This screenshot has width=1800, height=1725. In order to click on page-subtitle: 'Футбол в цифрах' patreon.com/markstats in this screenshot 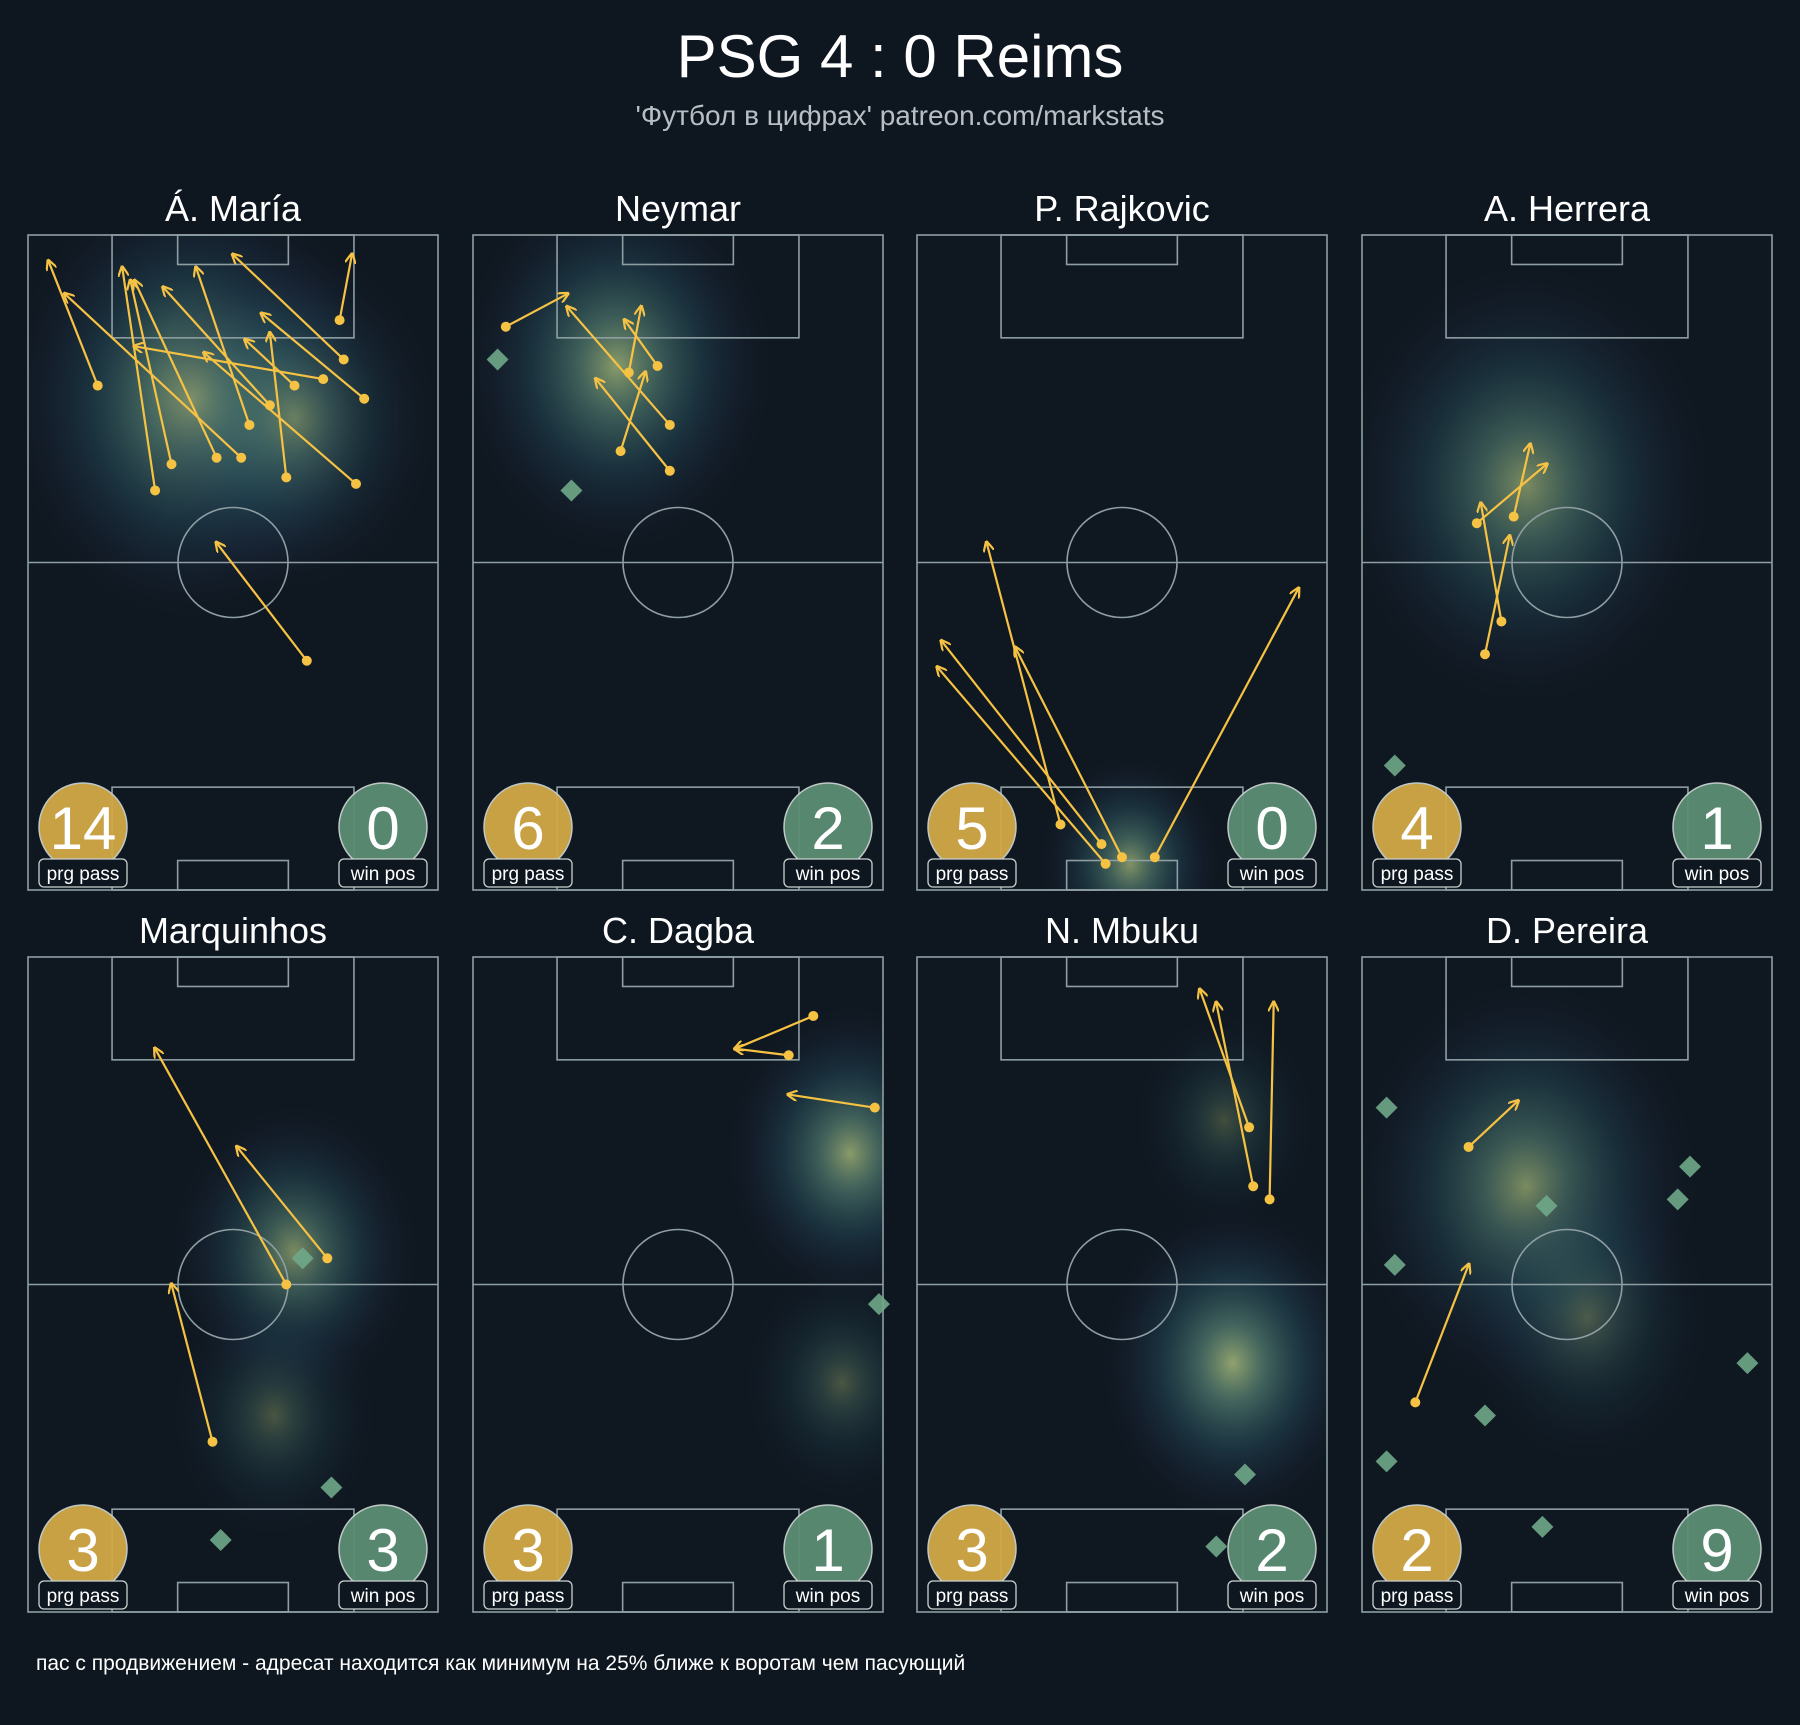, I will do `click(900, 115)`.